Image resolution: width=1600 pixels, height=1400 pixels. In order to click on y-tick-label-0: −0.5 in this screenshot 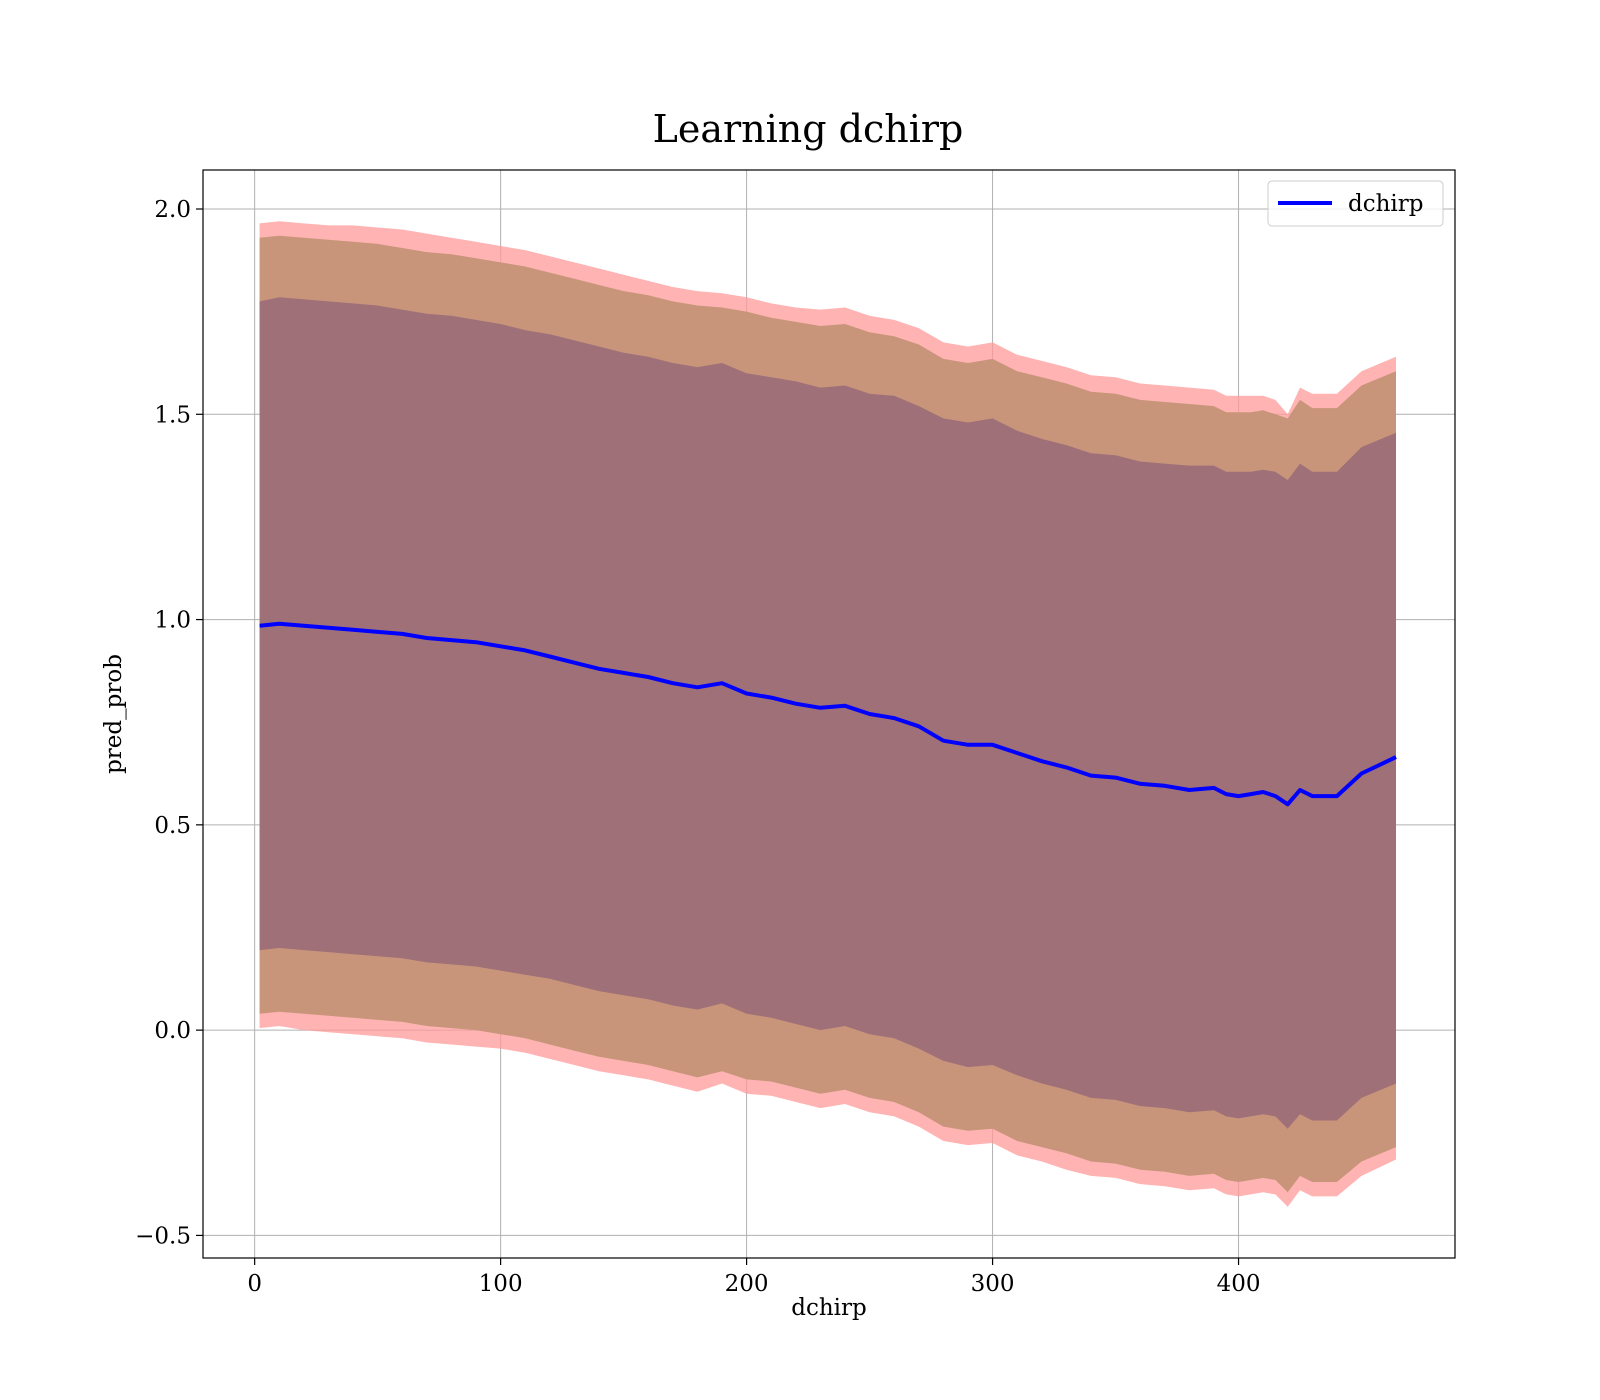, I will do `click(163, 1236)`.